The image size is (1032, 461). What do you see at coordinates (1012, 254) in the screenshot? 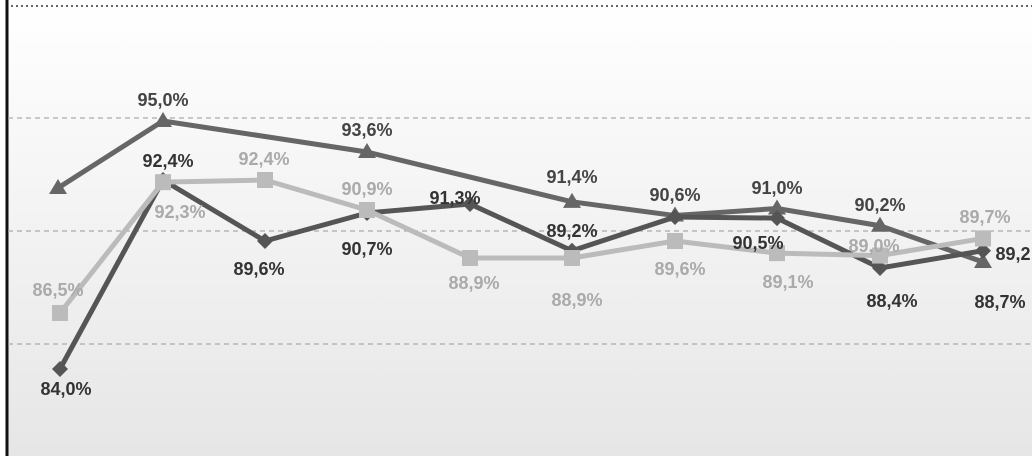
I see `data-label: 89,2` at bounding box center [1012, 254].